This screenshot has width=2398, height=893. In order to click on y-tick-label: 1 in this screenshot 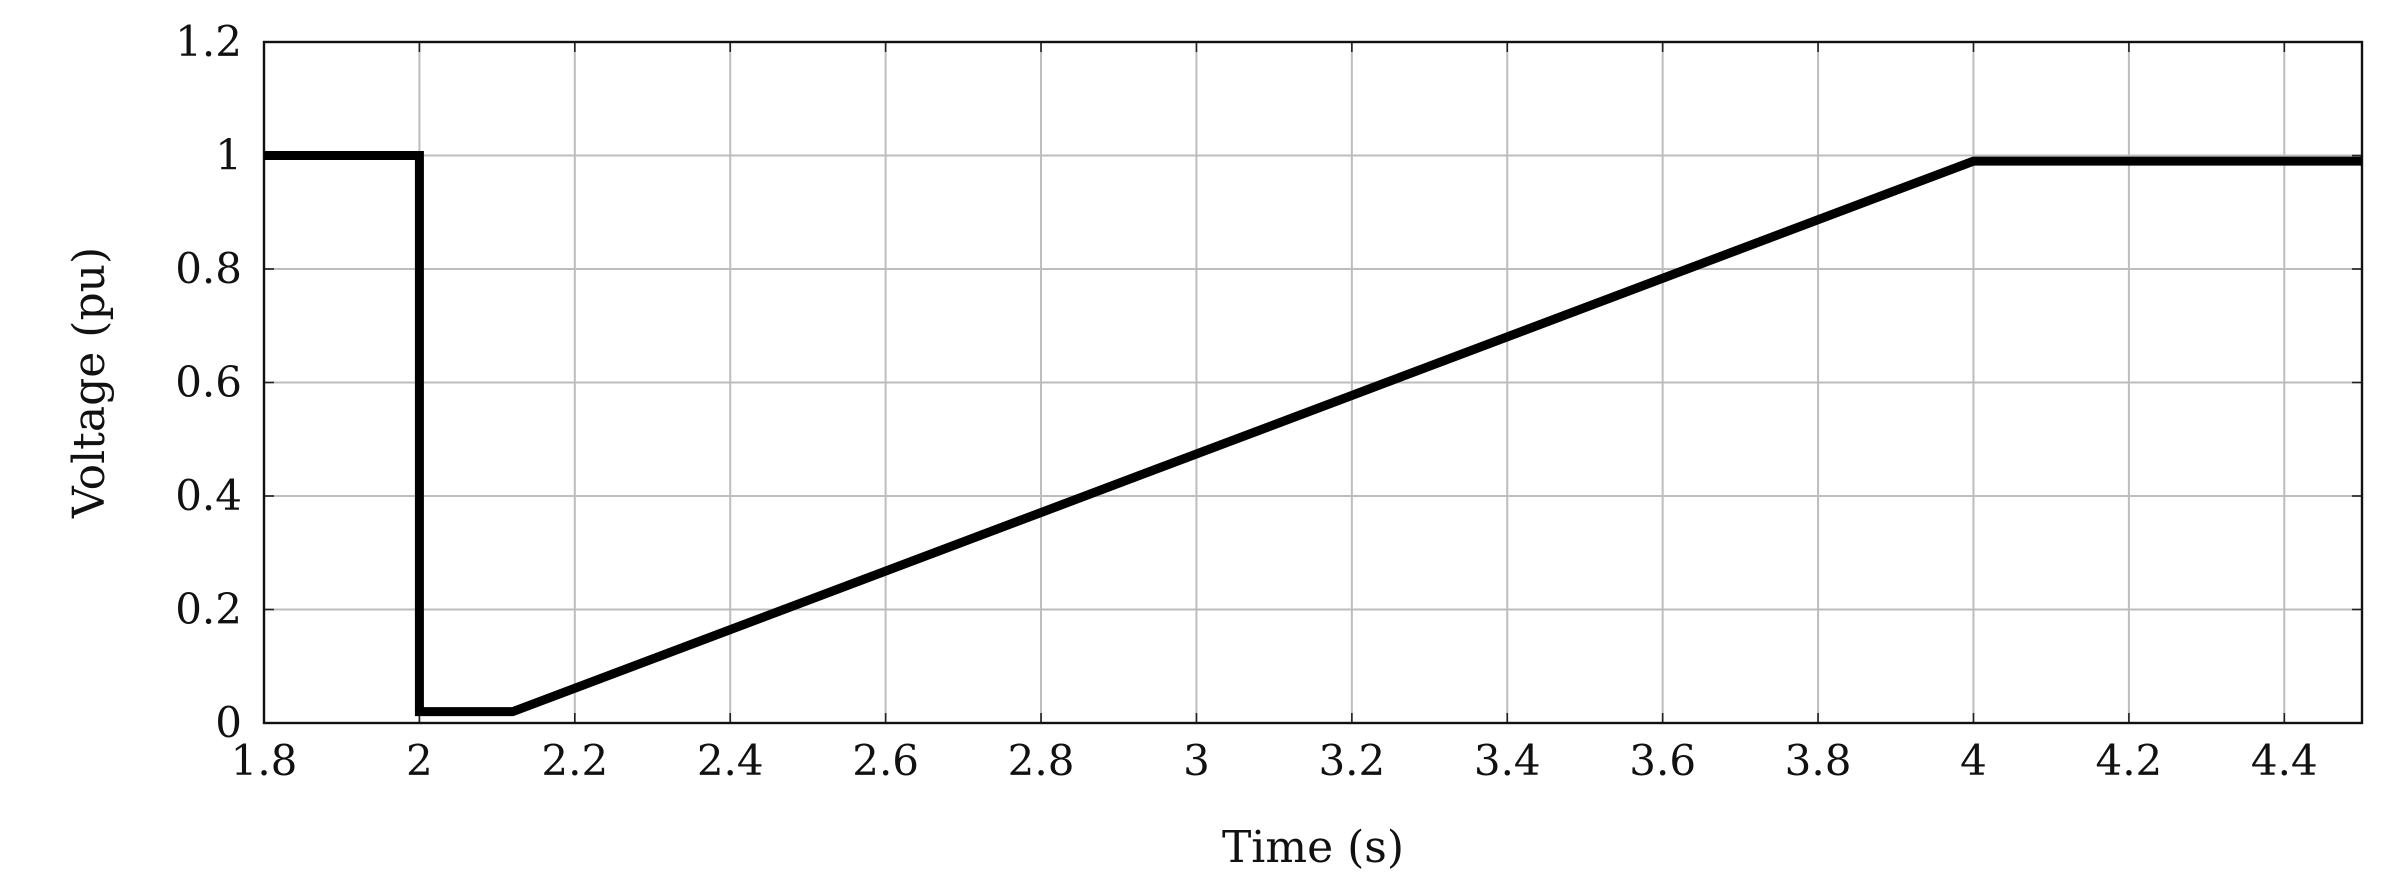, I will do `click(228, 155)`.